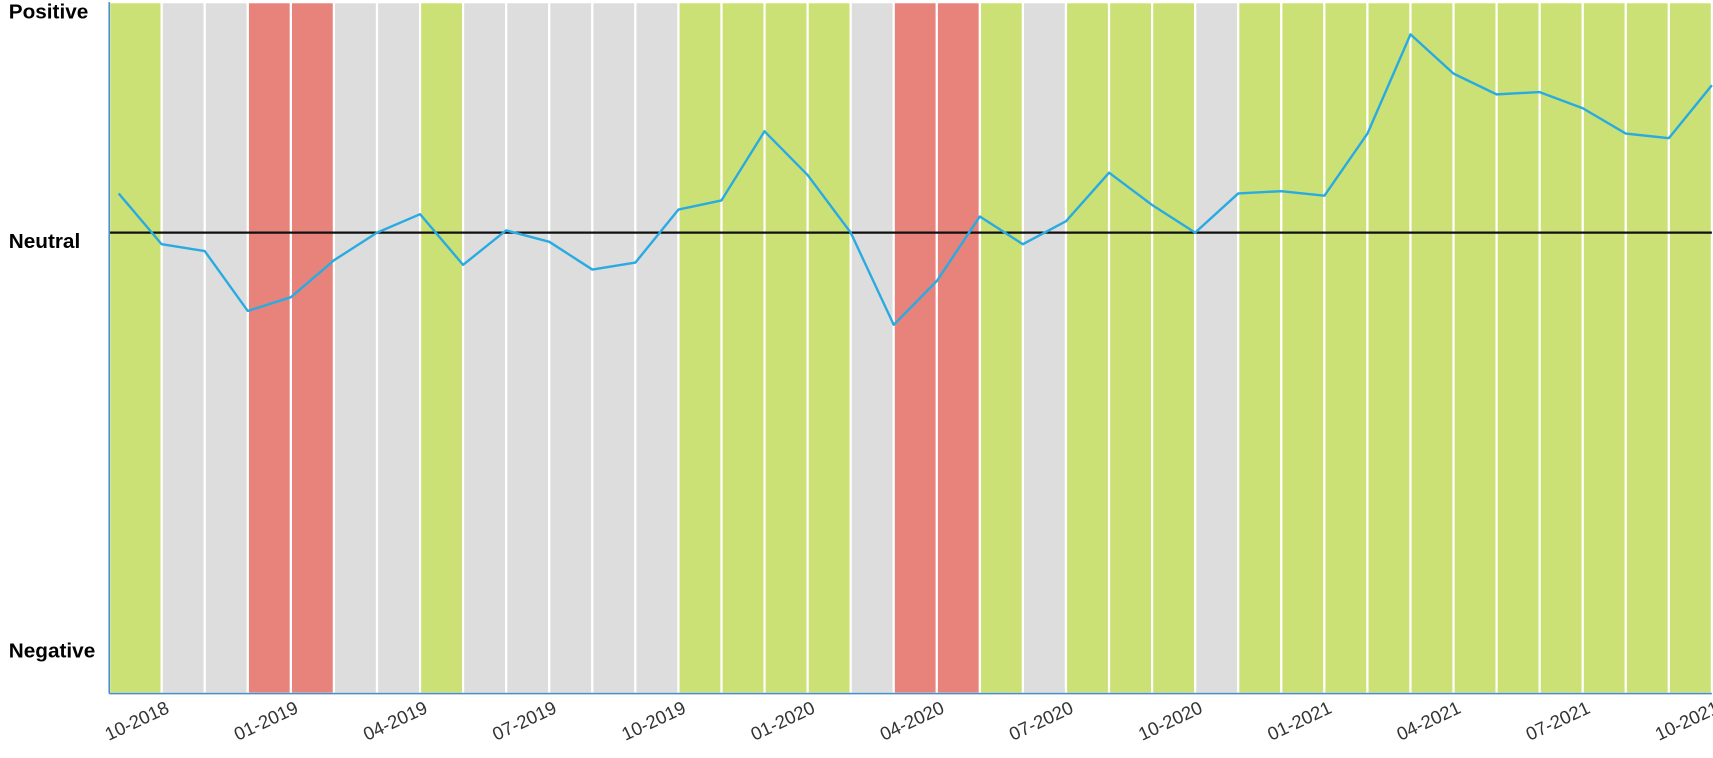 Image resolution: width=1713 pixels, height=758 pixels. Describe the element at coordinates (782, 721) in the screenshot. I see `x-tick-label: 01-2020` at that location.